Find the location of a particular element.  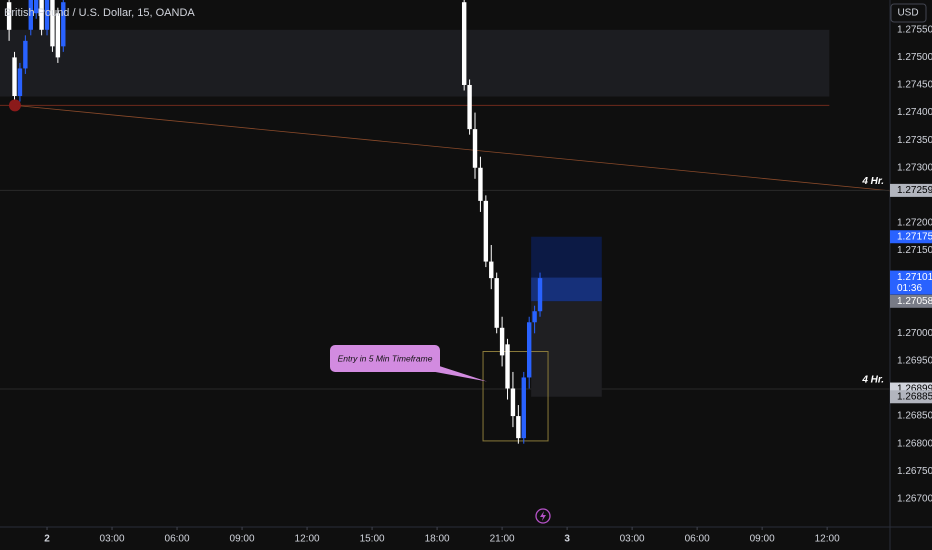

currency: USD is located at coordinates (907, 13).